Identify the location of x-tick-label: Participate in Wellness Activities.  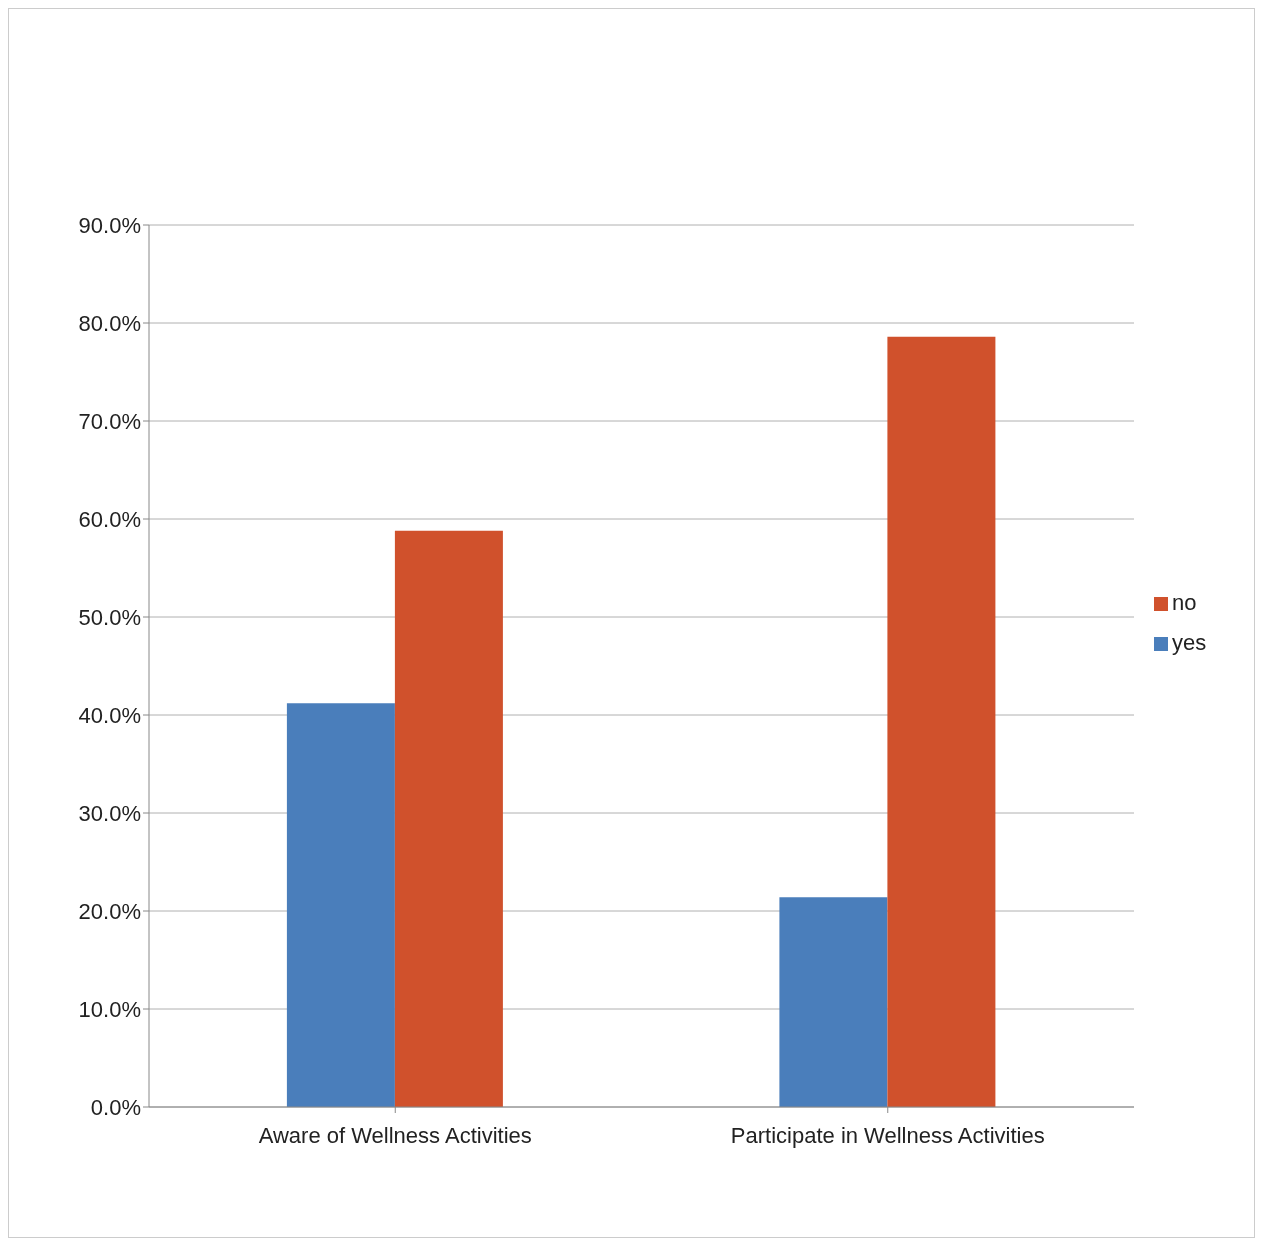
(887, 1135).